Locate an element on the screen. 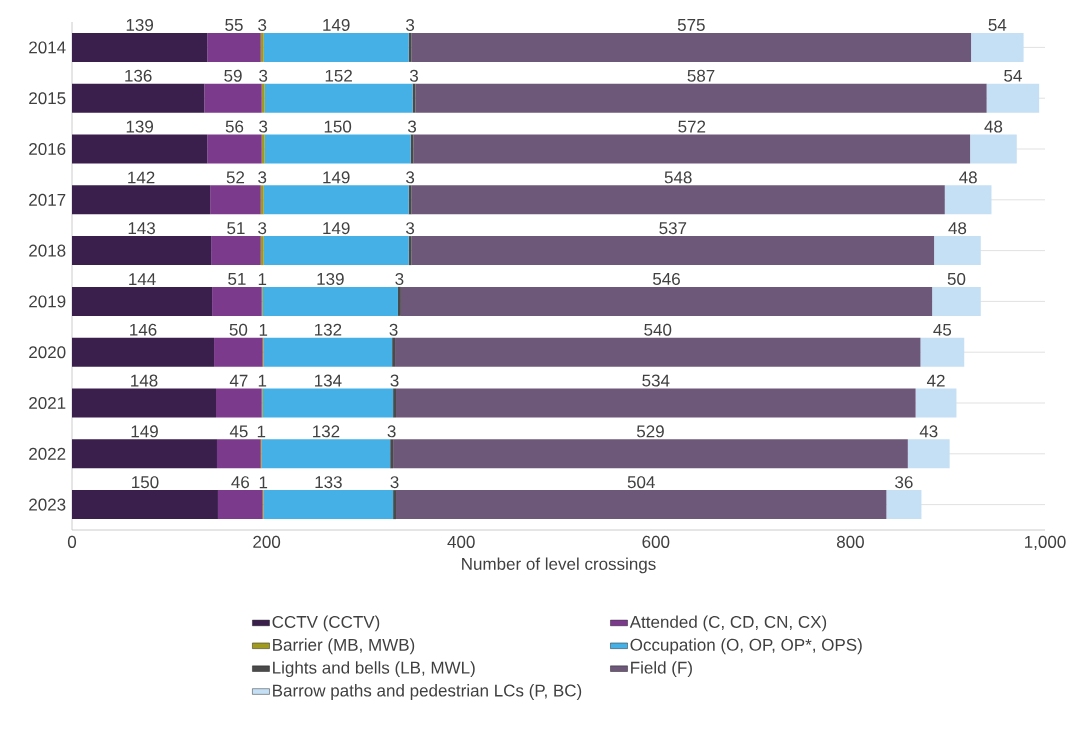 The width and height of the screenshot is (1086, 734). data-label: 51 is located at coordinates (237, 279).